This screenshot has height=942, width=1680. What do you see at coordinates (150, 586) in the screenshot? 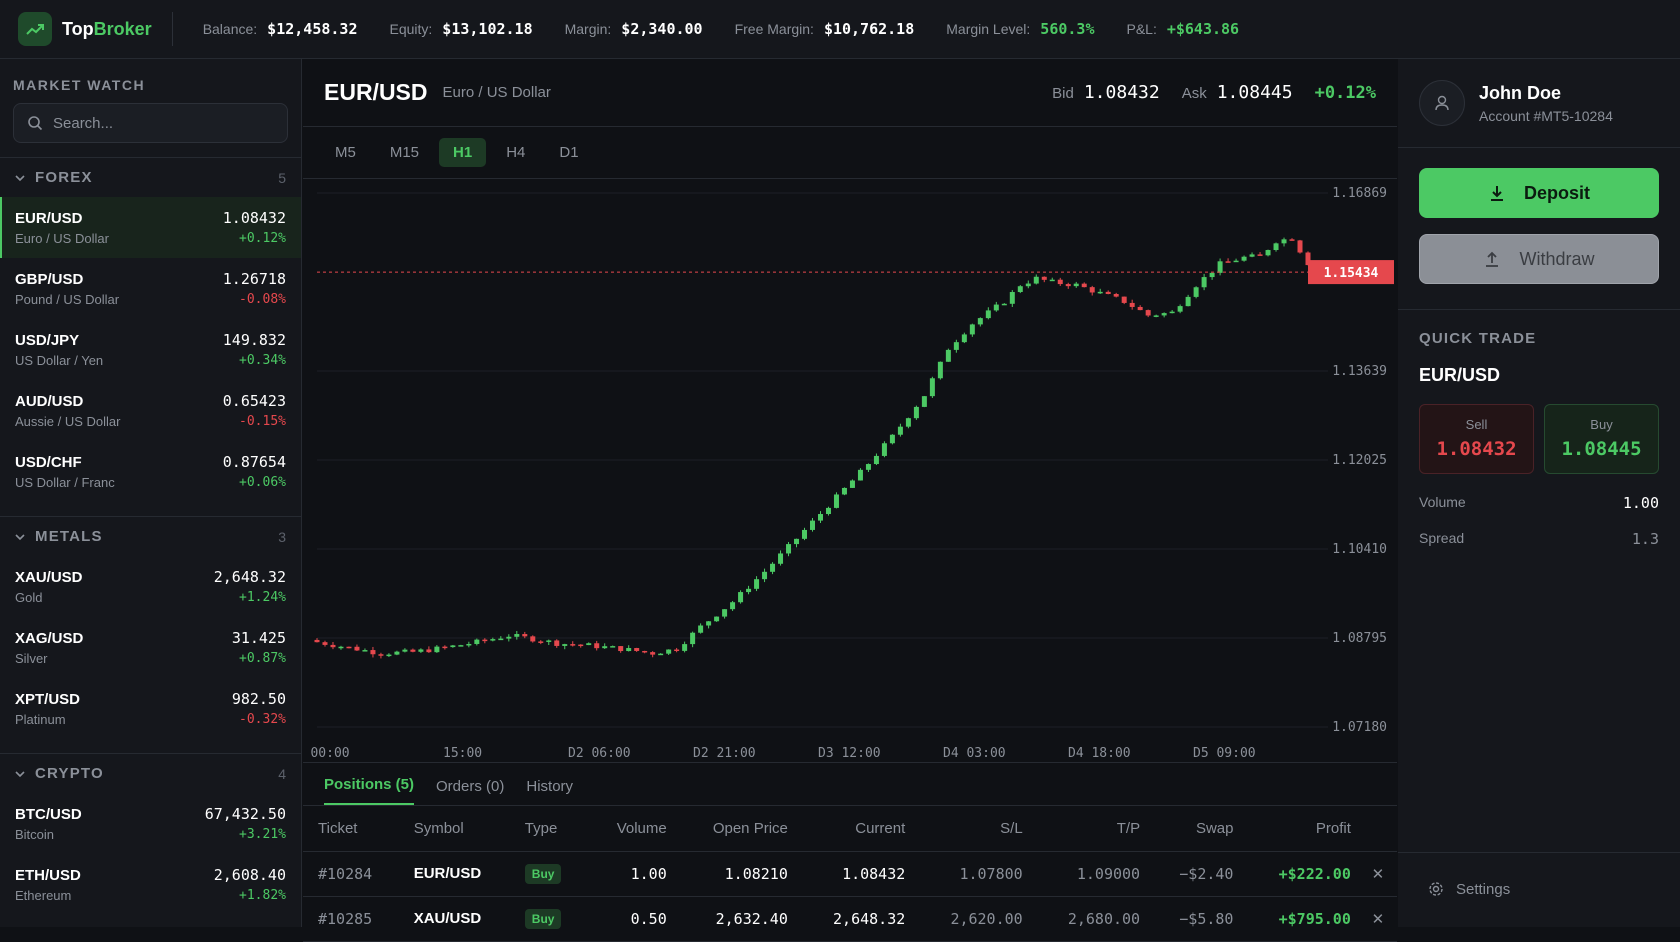
I see `symbol-row: XAU/USD Gold 2,648.32 +1.24%` at bounding box center [150, 586].